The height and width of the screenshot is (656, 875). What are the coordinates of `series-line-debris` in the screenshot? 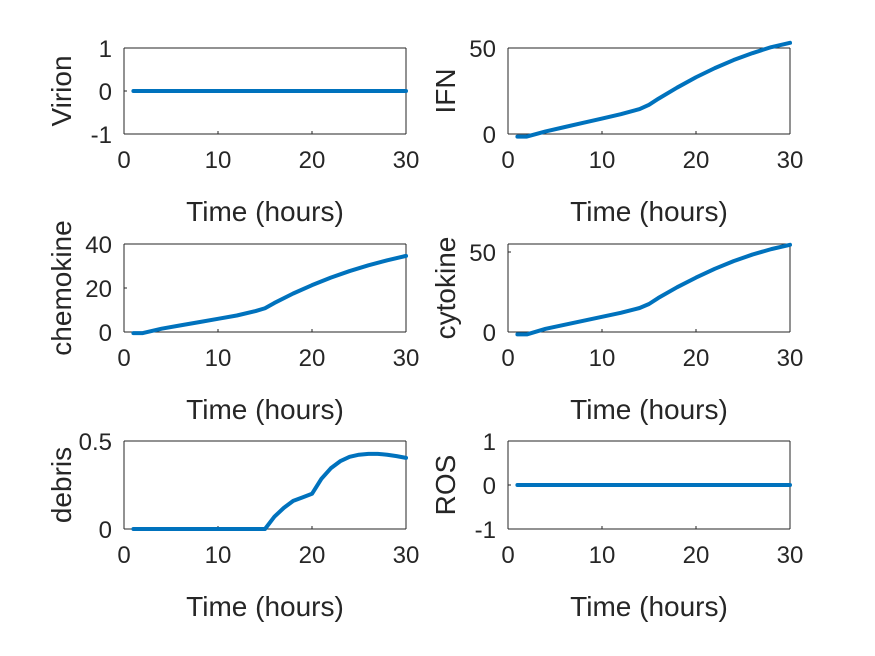 It's located at (269, 491).